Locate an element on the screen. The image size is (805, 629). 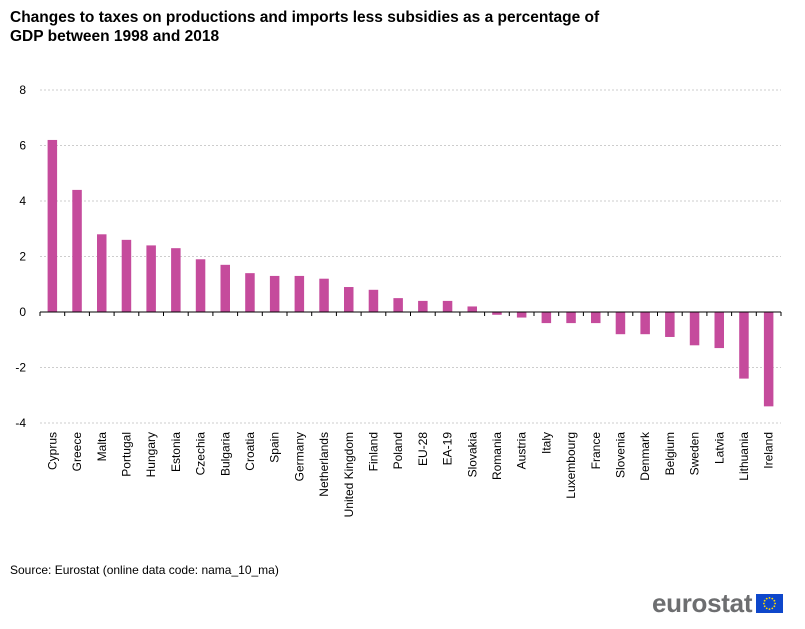
x-tick-label: Germany is located at coordinates (299, 456).